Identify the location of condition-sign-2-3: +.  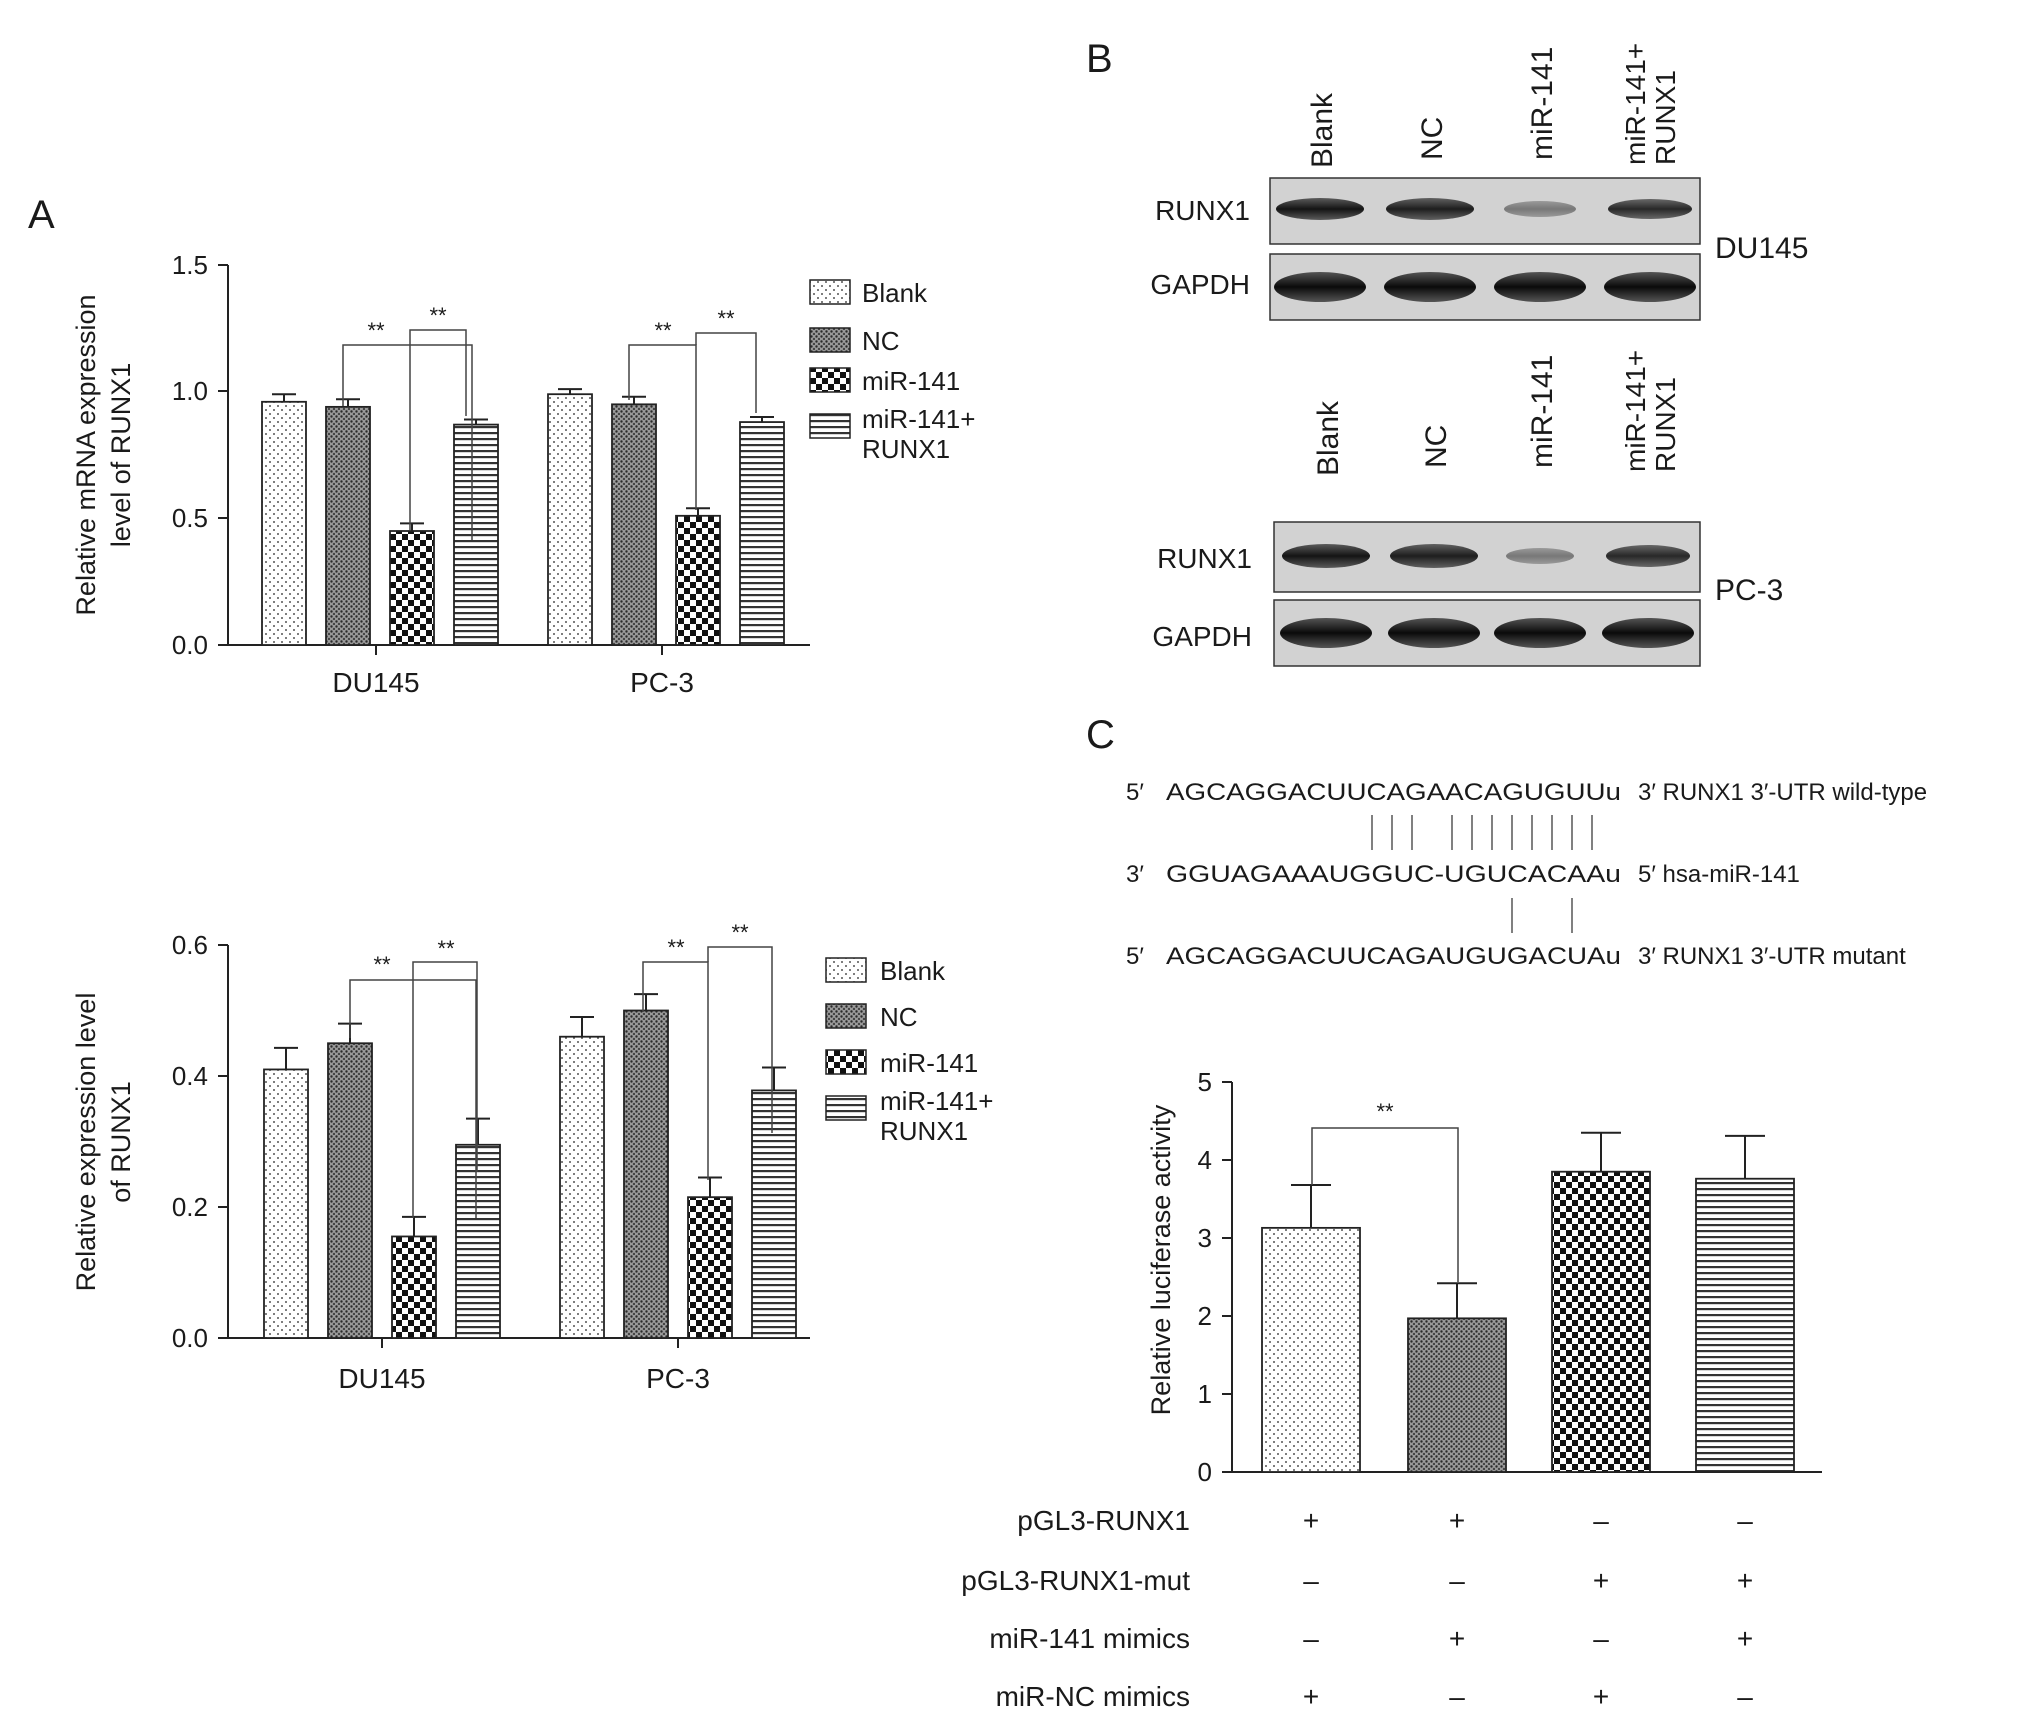
(1601, 1580).